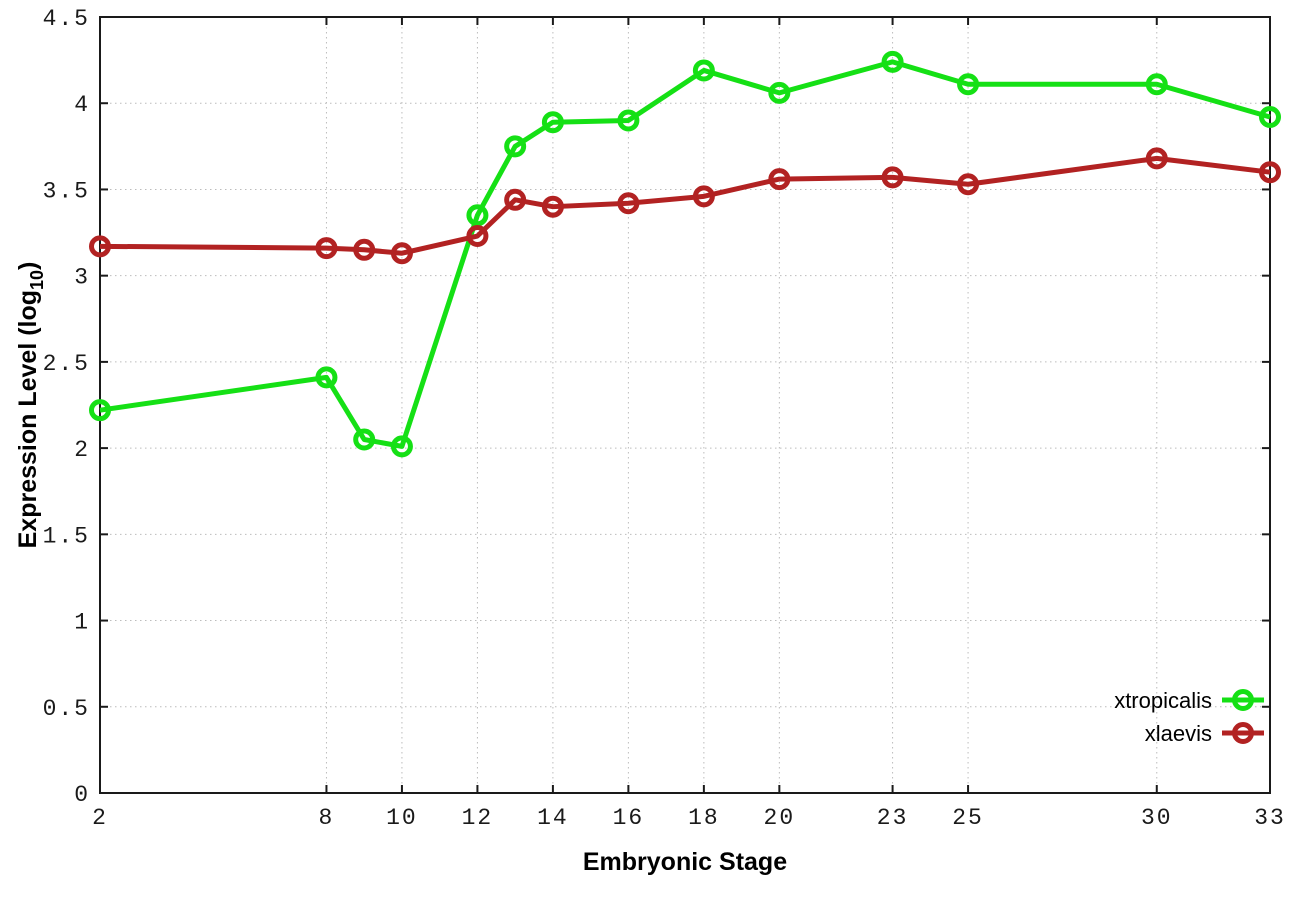 This screenshot has width=1296, height=907. Describe the element at coordinates (1270, 818) in the screenshot. I see `x-tick-label: 33` at that location.